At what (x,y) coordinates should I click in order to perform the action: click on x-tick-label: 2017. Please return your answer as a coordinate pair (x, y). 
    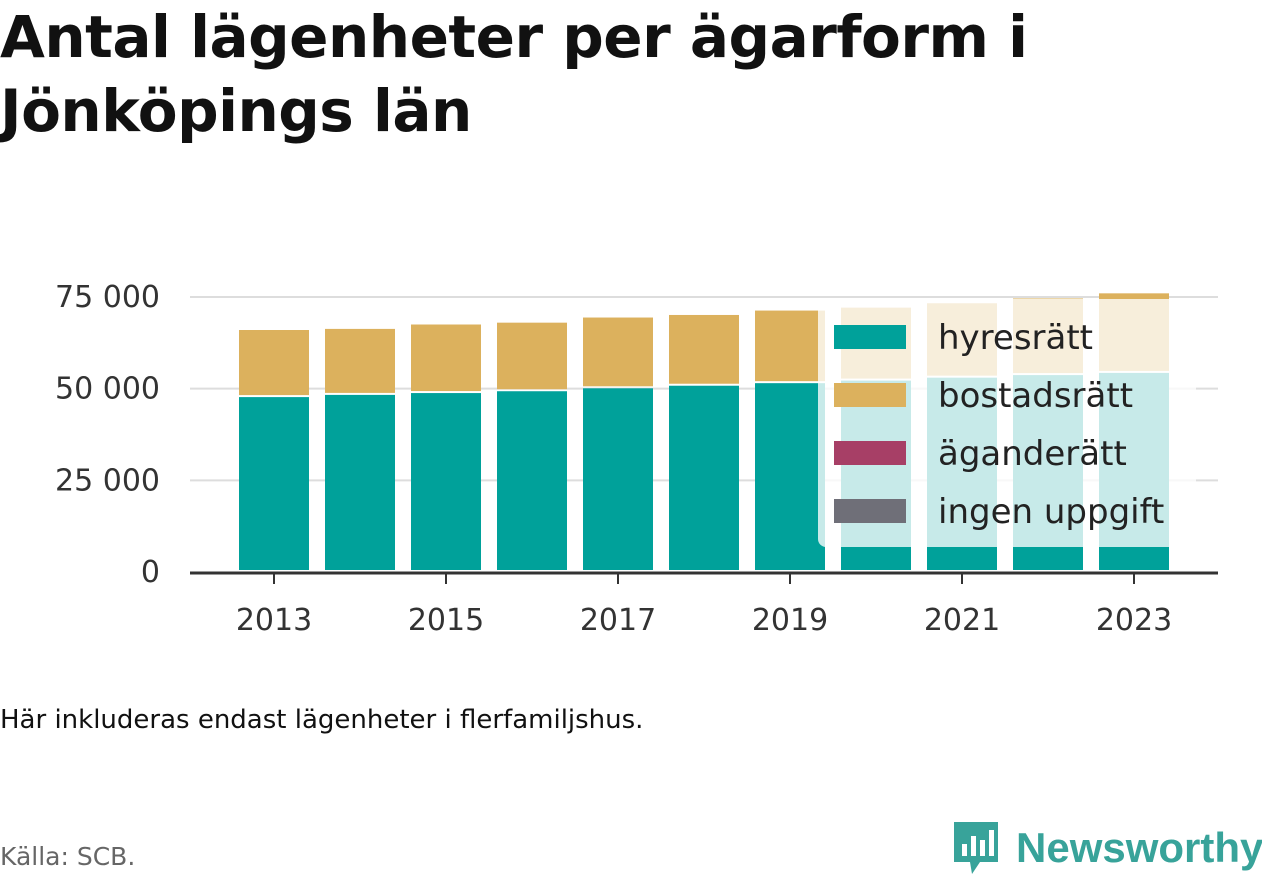
    Looking at the image, I should click on (618, 620).